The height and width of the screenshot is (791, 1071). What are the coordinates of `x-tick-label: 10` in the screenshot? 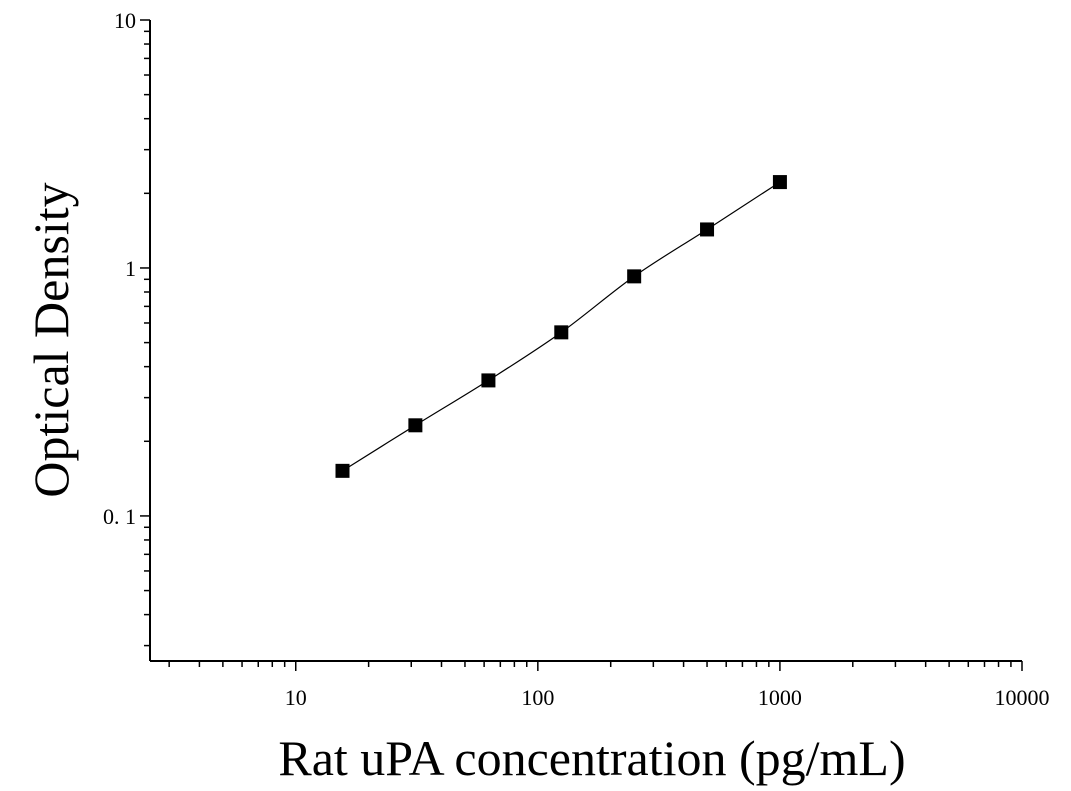 It's located at (296, 697).